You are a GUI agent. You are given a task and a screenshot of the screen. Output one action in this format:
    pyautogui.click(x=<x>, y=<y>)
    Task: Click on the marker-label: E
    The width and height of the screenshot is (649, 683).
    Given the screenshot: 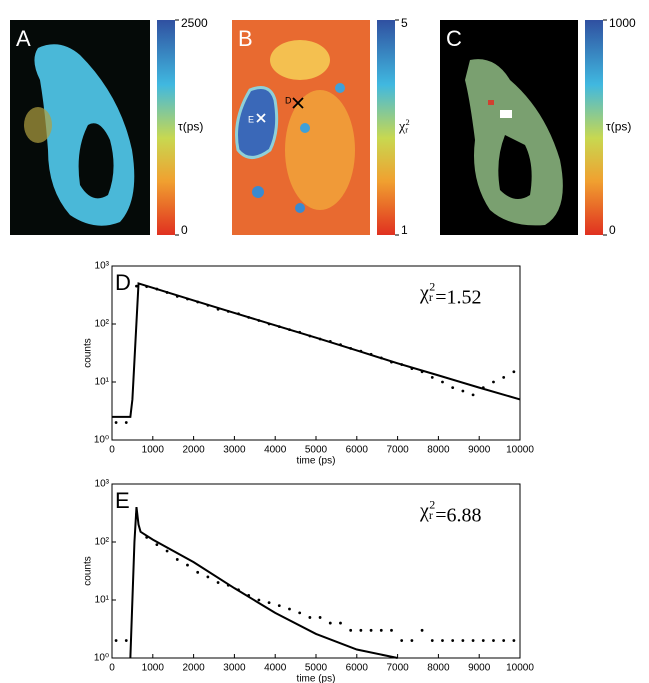 What is the action you would take?
    pyautogui.click(x=251, y=119)
    